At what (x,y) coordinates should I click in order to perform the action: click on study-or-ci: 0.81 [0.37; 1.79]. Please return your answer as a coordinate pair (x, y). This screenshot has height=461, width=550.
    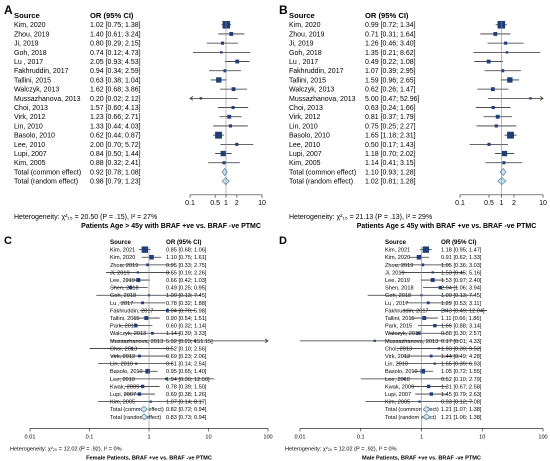
    Looking at the image, I should click on (390, 117).